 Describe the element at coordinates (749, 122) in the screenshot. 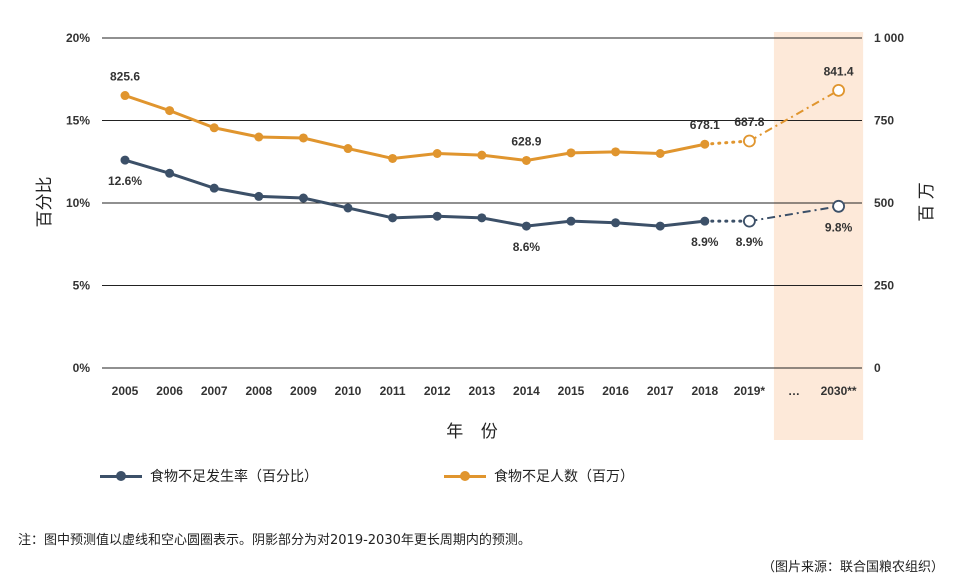

I see `data-label: 687.8` at that location.